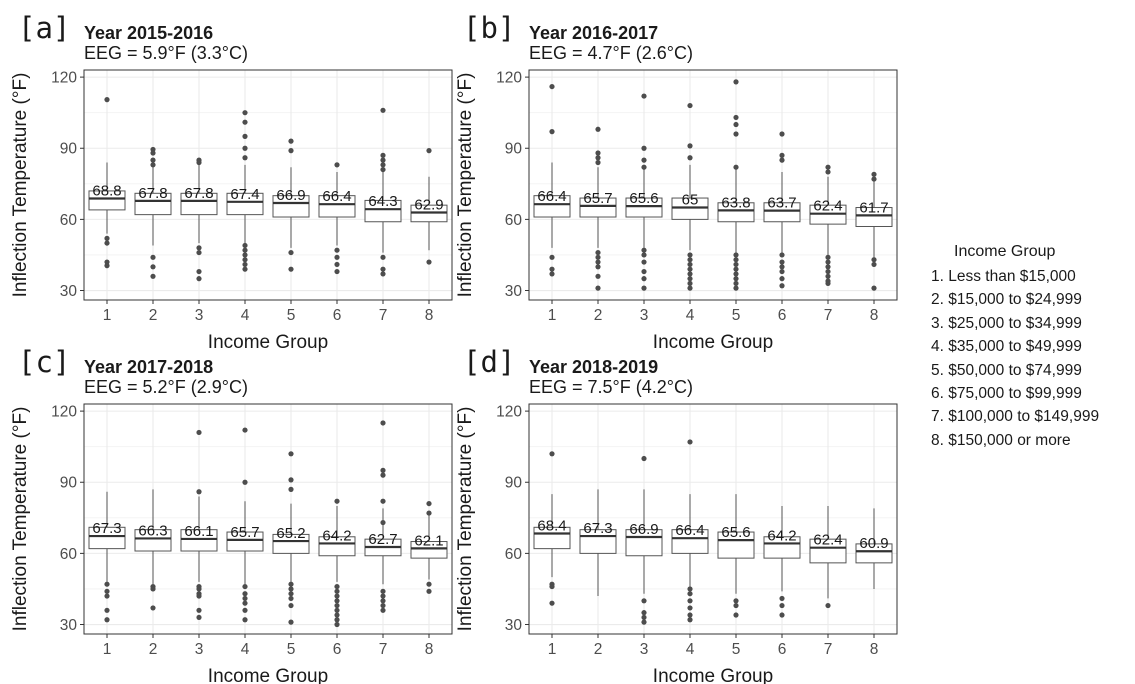 Image resolution: width=1135 pixels, height=684 pixels. I want to click on panel-2-median-label-1: 66.4, so click(551, 196).